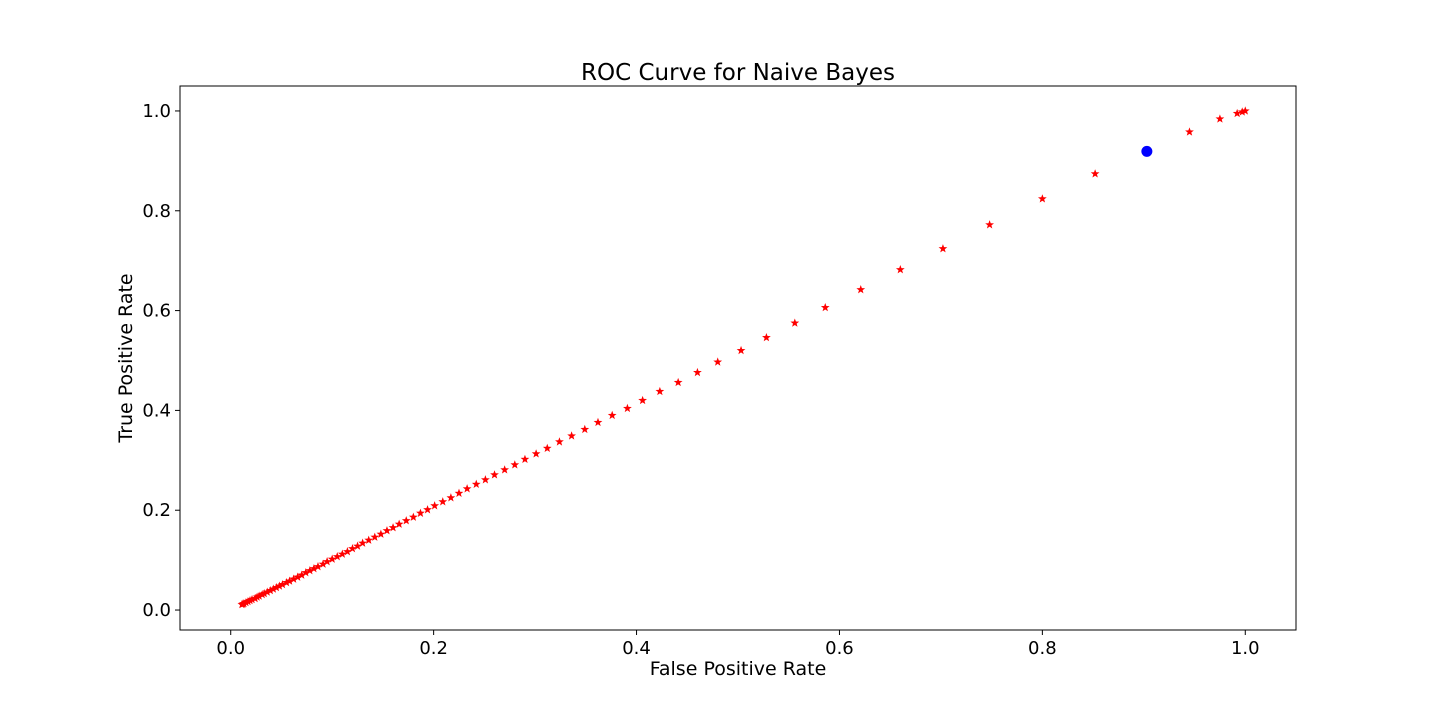 The image size is (1440, 720). I want to click on y-axis: 0.0 0.2 0.4 0.6 0.8 1.0, so click(161, 361).